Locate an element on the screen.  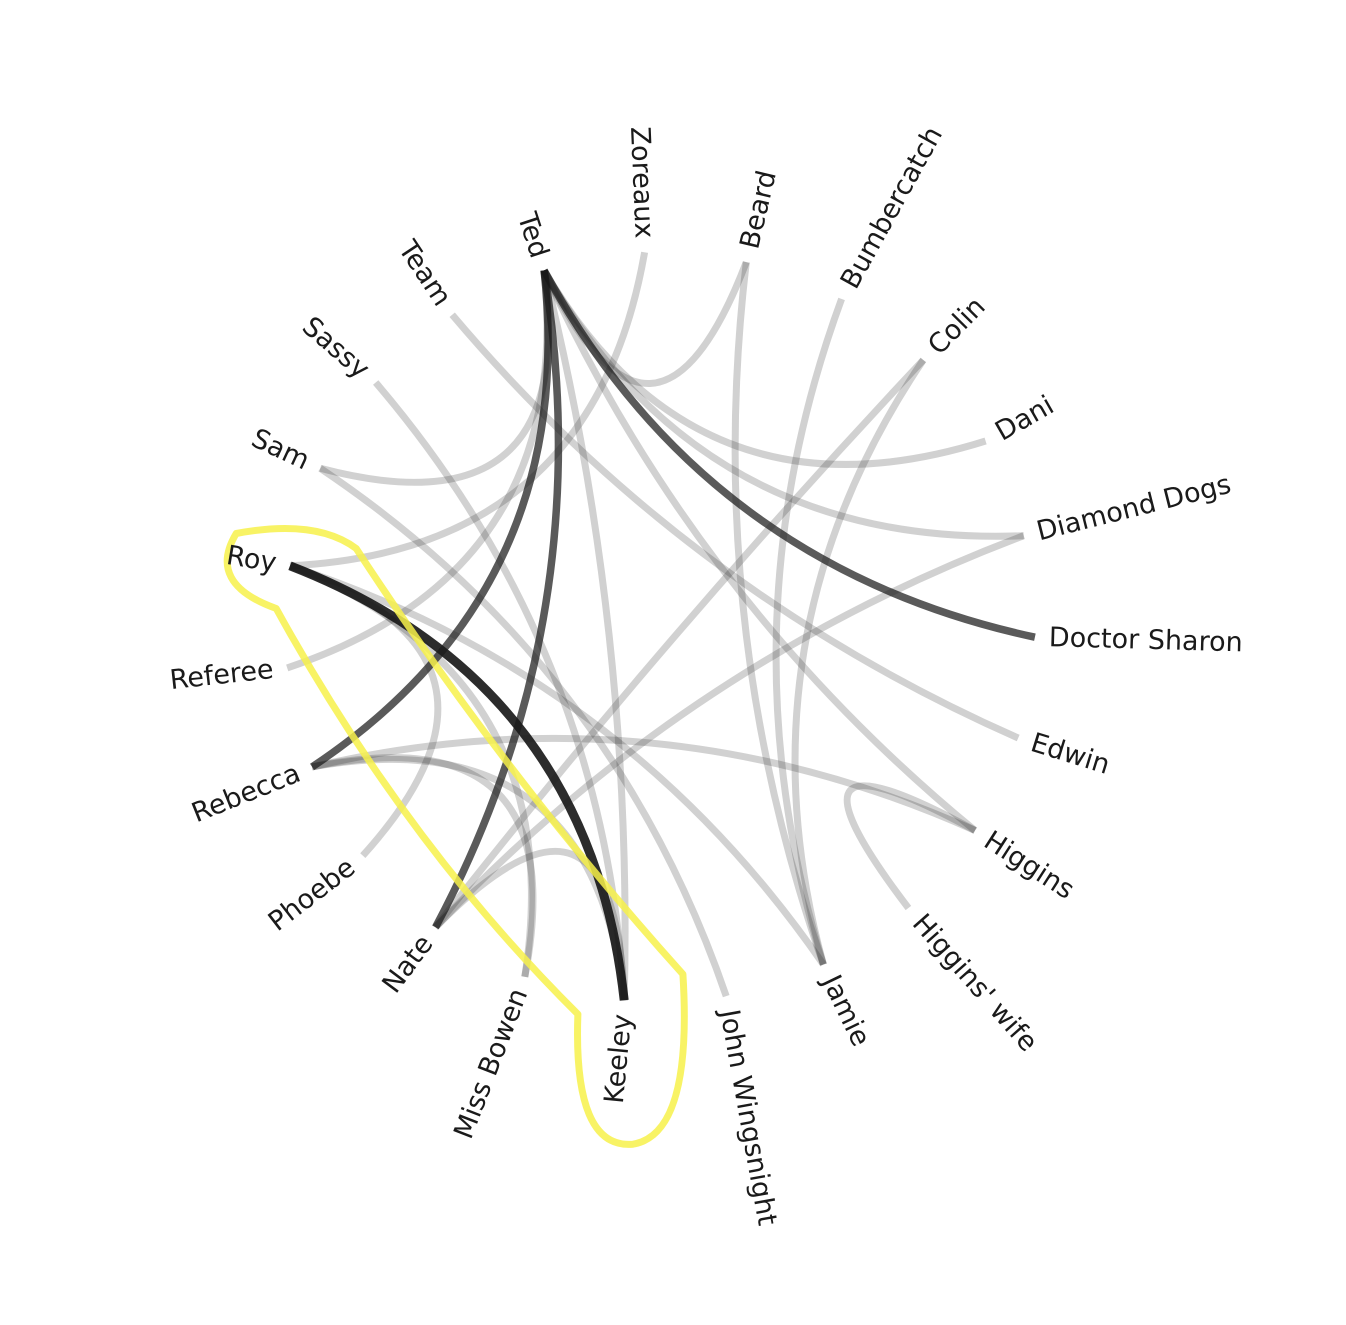
link-rebecca-higgins is located at coordinates (644, 784).